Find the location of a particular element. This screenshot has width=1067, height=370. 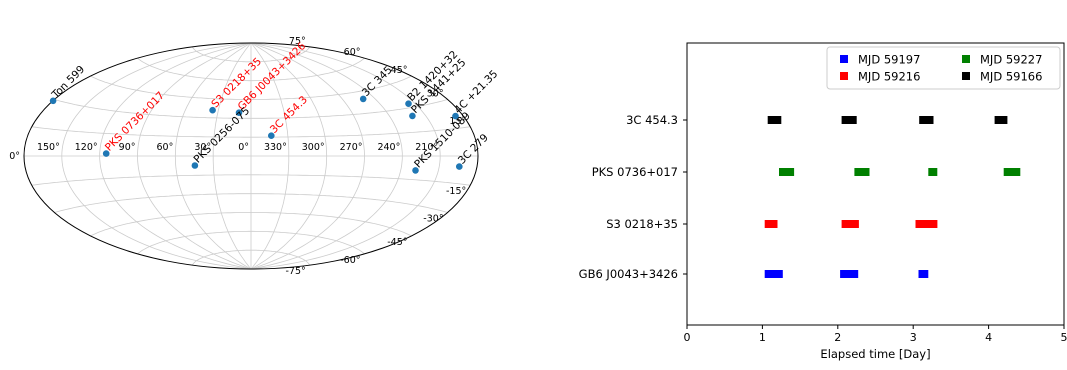

longitude-tick-label: 330° is located at coordinates (275, 147).